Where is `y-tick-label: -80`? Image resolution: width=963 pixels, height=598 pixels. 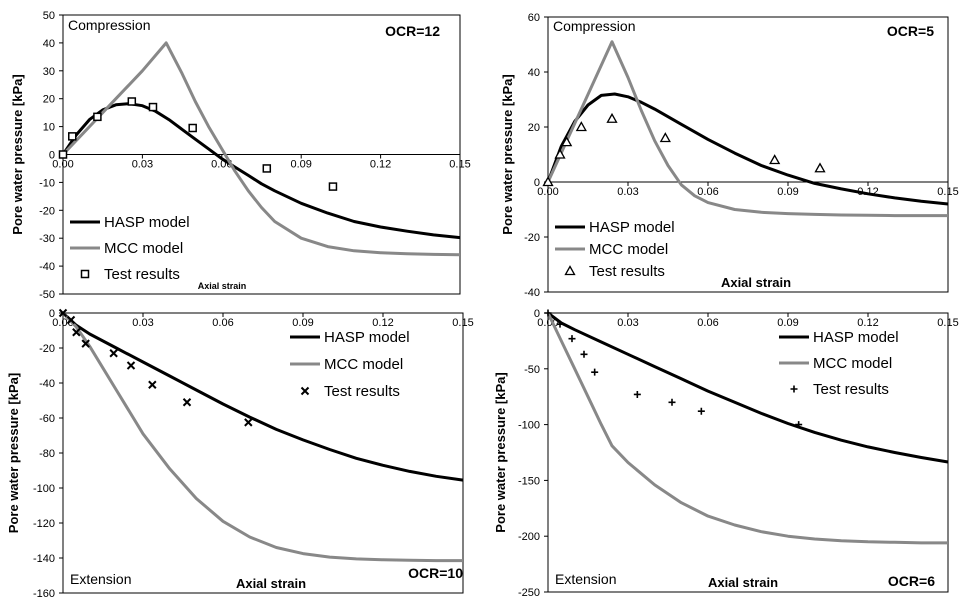 y-tick-label: -80 is located at coordinates (47, 454).